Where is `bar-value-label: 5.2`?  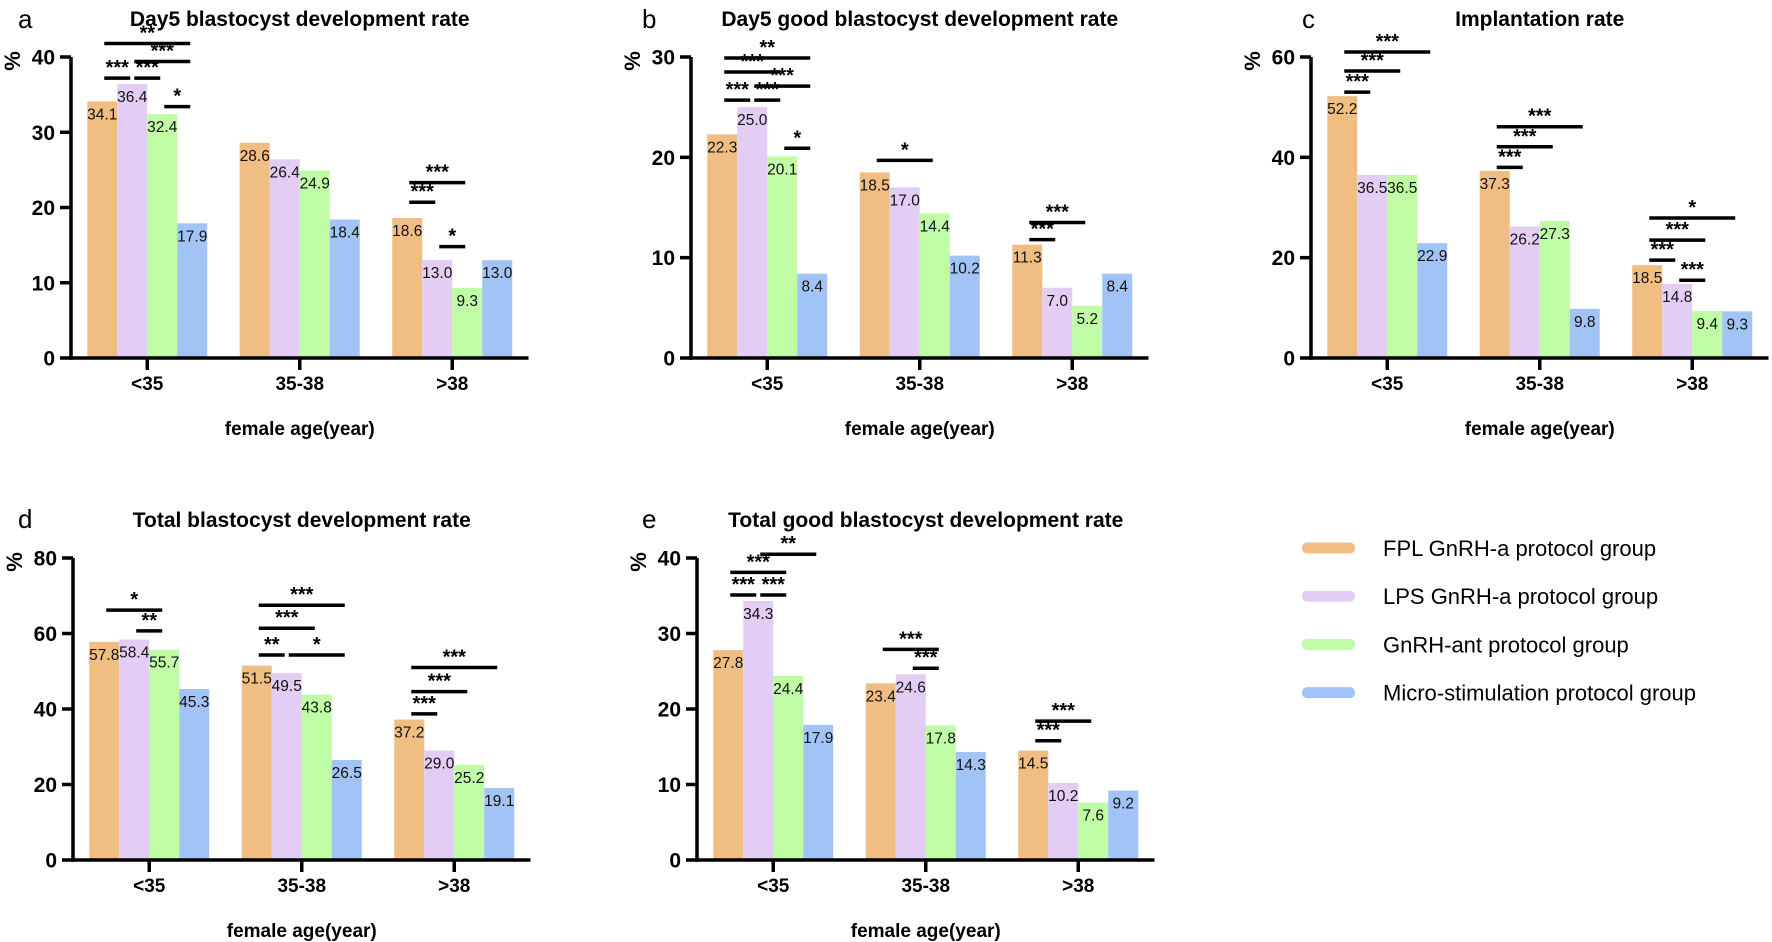
bar-value-label: 5.2 is located at coordinates (1087, 319).